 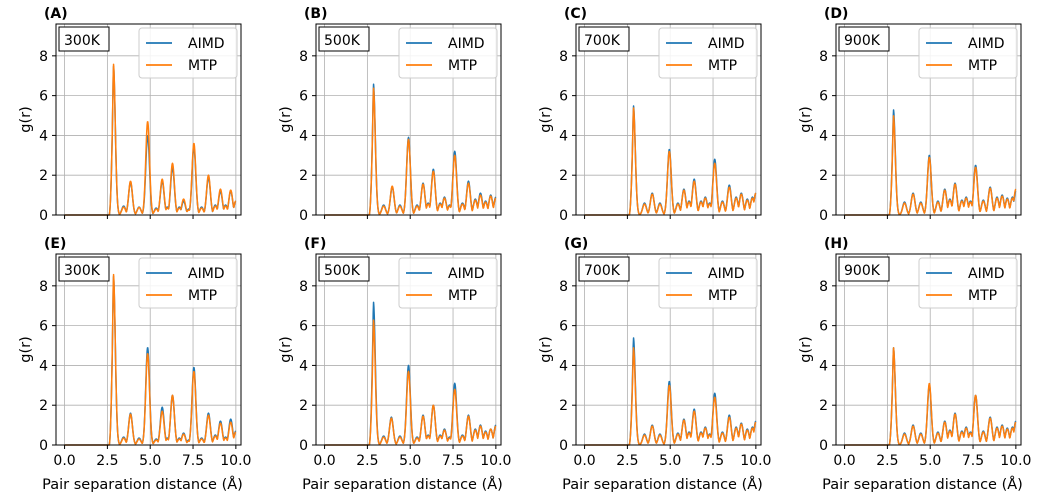 I want to click on temperature-label: 500K, so click(x=342, y=41).